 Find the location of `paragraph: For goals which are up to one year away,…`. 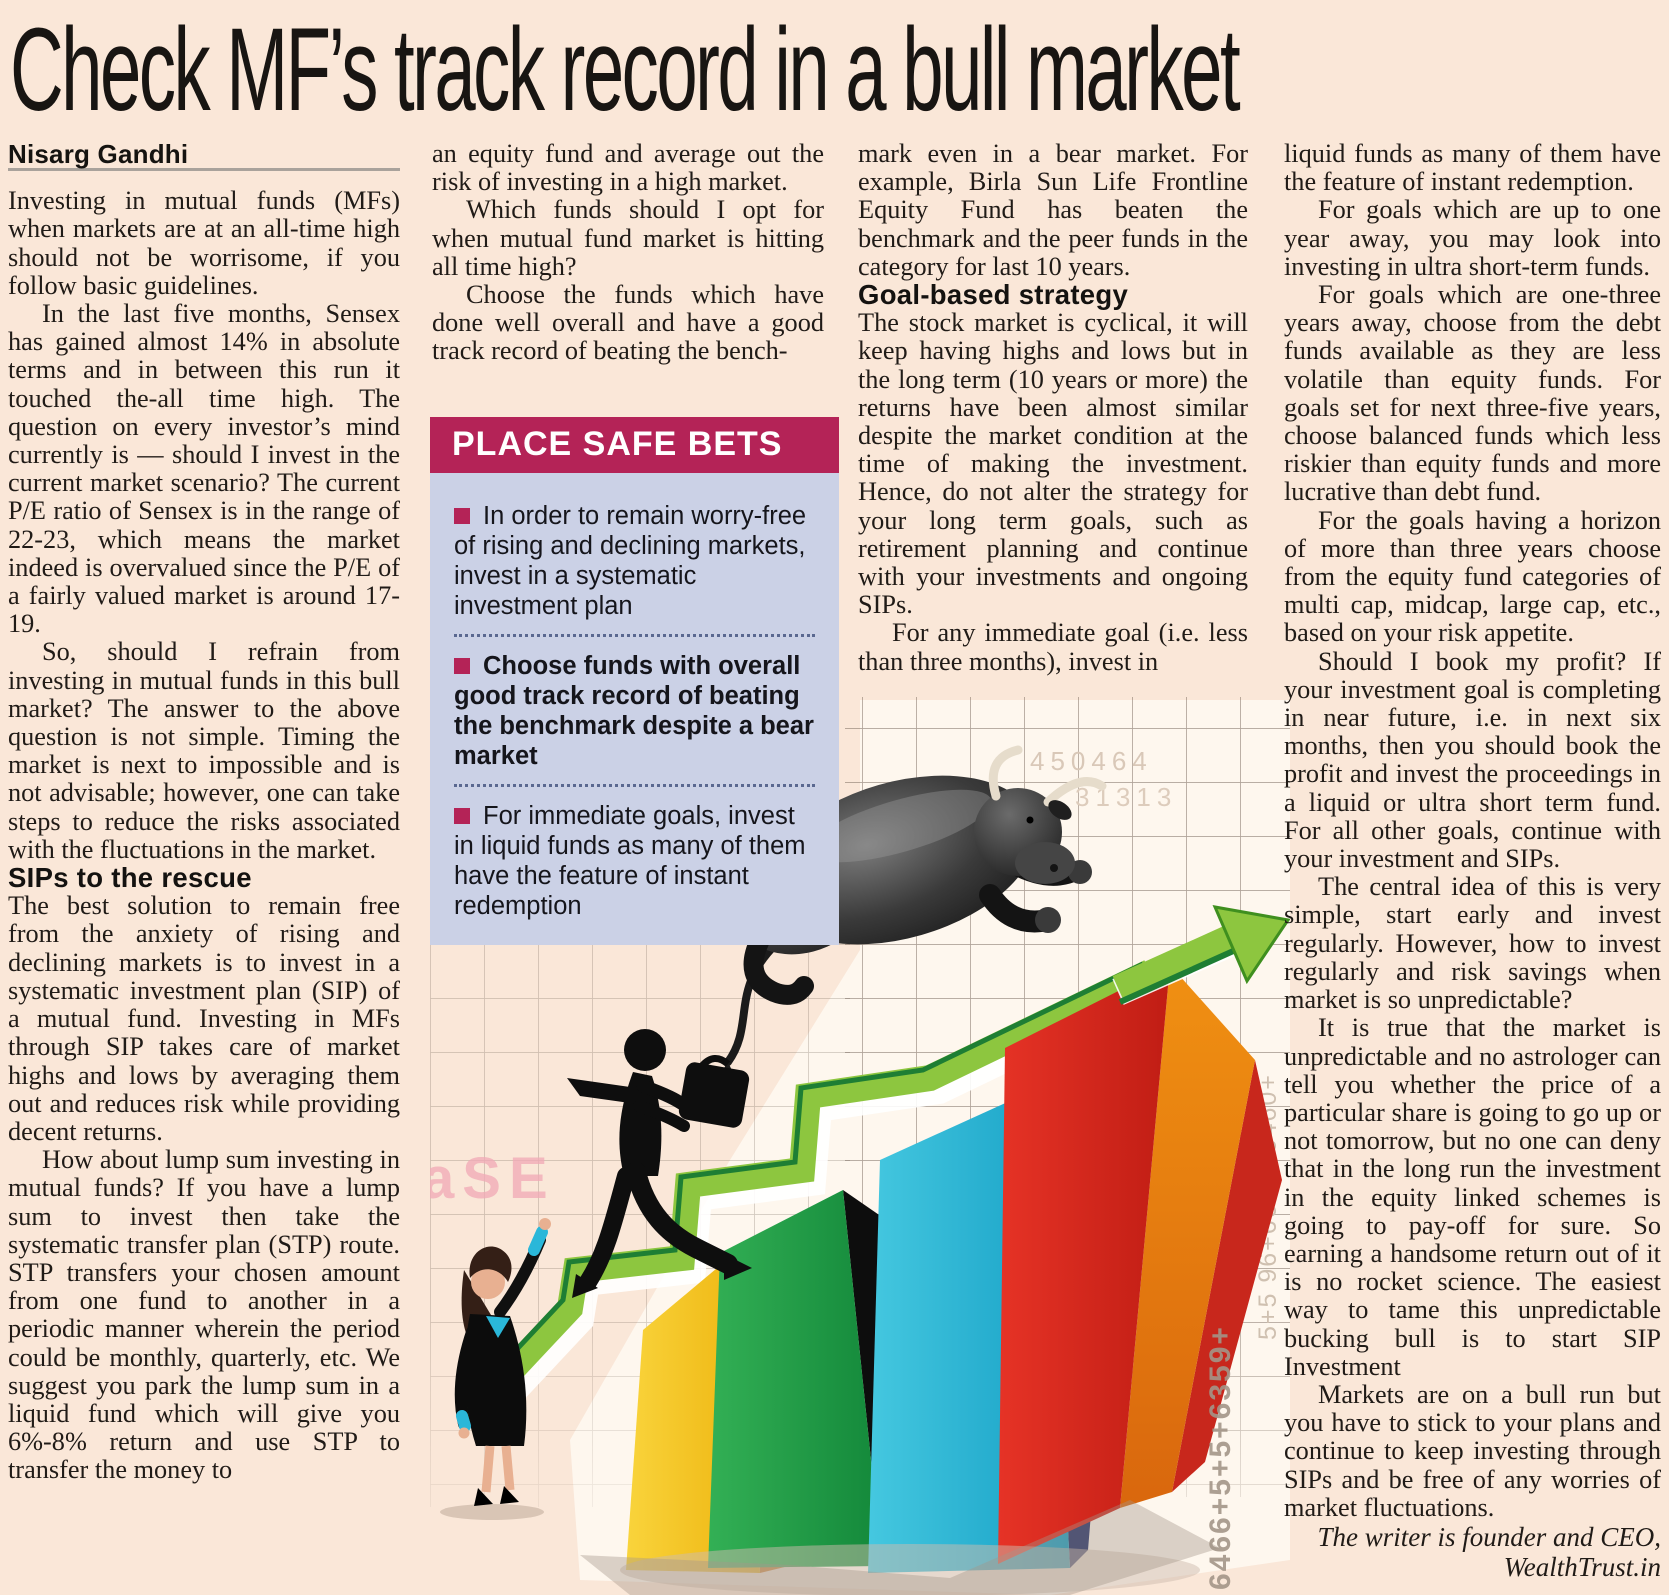

paragraph: For goals which are up to one year away,… is located at coordinates (1472, 238).